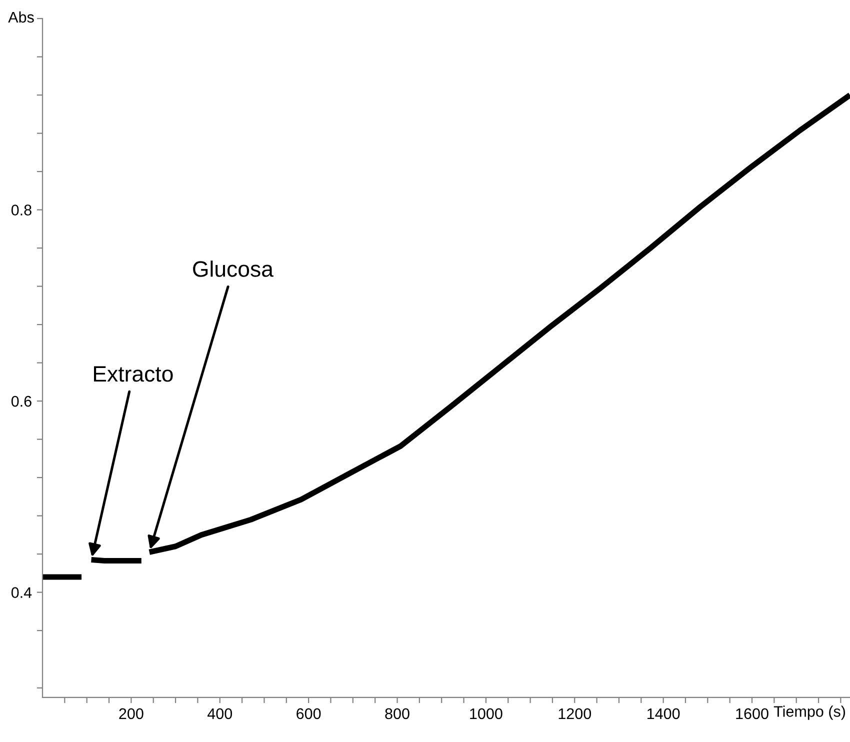 Image resolution: width=850 pixels, height=742 pixels. I want to click on x-tick-label: 600, so click(308, 714).